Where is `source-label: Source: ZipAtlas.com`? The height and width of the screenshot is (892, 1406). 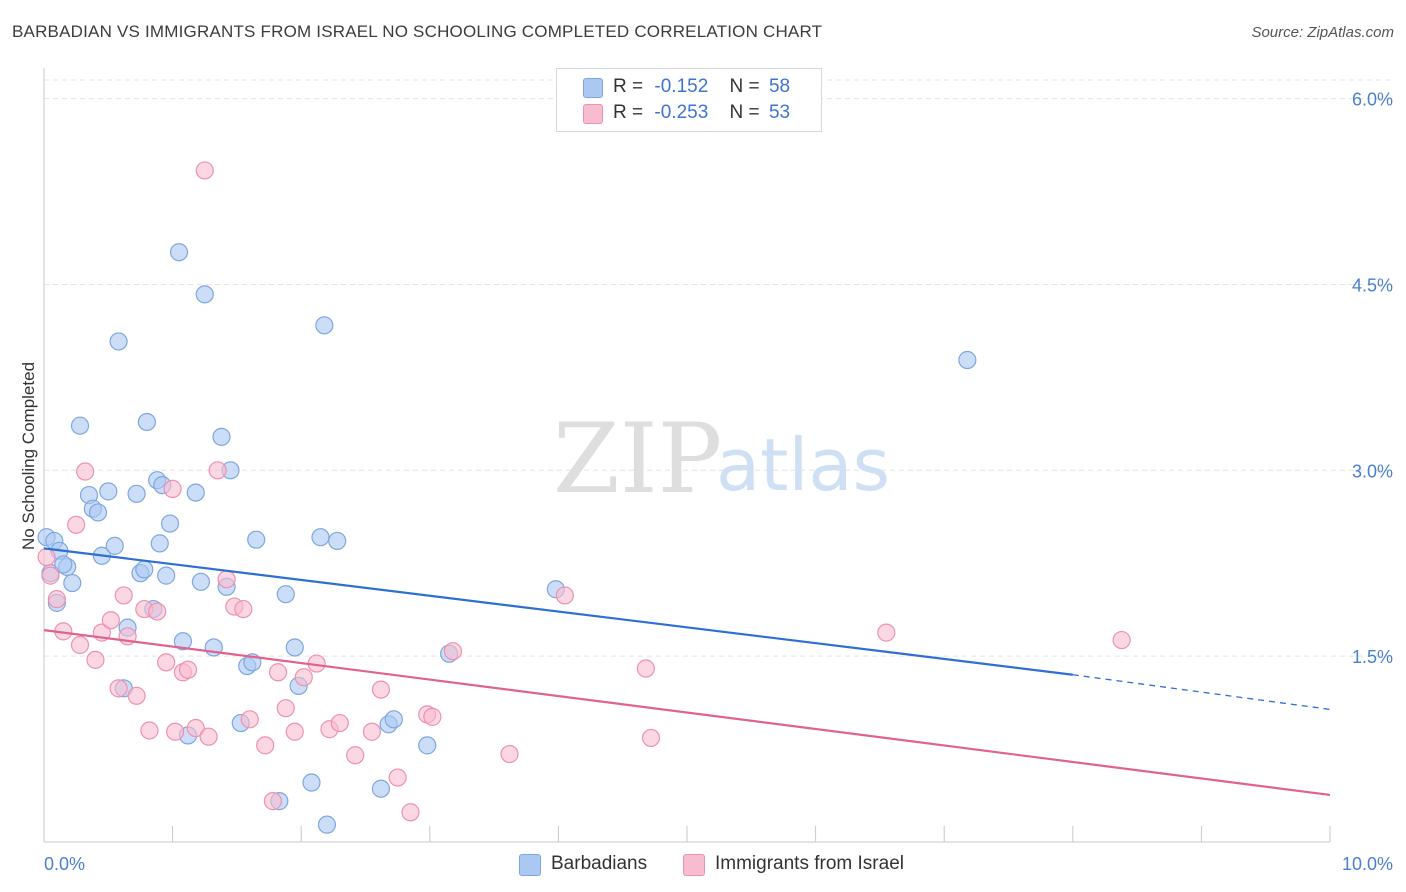 source-label: Source: ZipAtlas.com is located at coordinates (1322, 32).